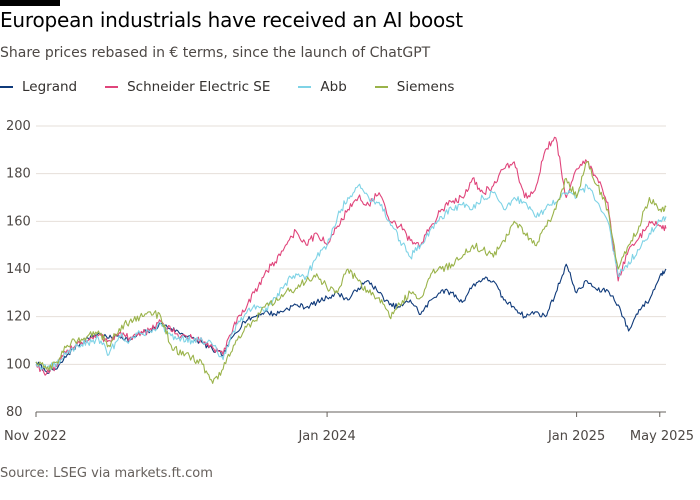 The width and height of the screenshot is (700, 500). What do you see at coordinates (199, 87) in the screenshot?
I see `legend-label: Schneider Electric SE` at bounding box center [199, 87].